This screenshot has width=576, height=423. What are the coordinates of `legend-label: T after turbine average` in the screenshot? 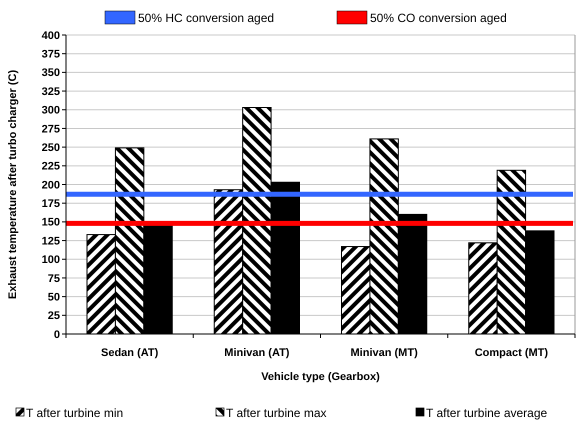 It's located at (487, 413).